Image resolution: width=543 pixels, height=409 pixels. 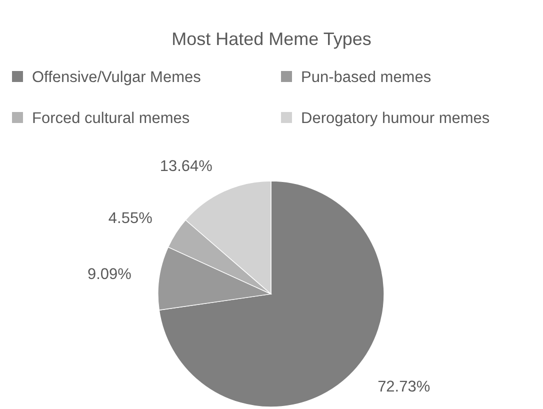 I want to click on data-label: 13.64%, so click(x=186, y=166).